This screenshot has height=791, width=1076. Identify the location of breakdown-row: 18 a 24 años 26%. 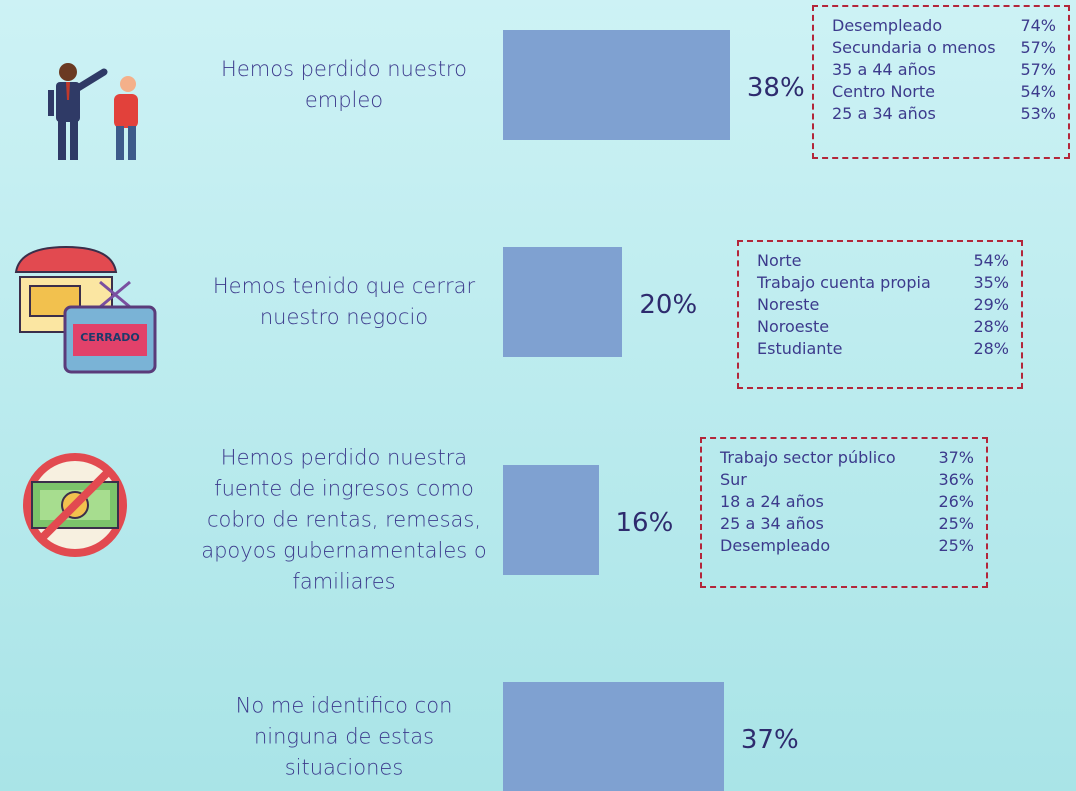
(847, 502).